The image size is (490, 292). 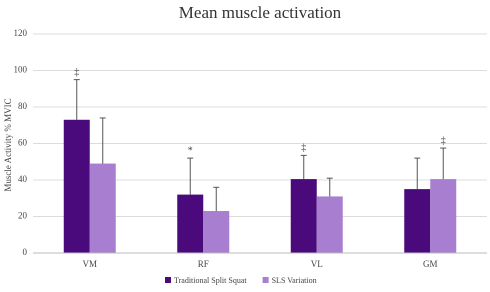 What do you see at coordinates (23, 106) in the screenshot?
I see `y-tick-label: 80` at bounding box center [23, 106].